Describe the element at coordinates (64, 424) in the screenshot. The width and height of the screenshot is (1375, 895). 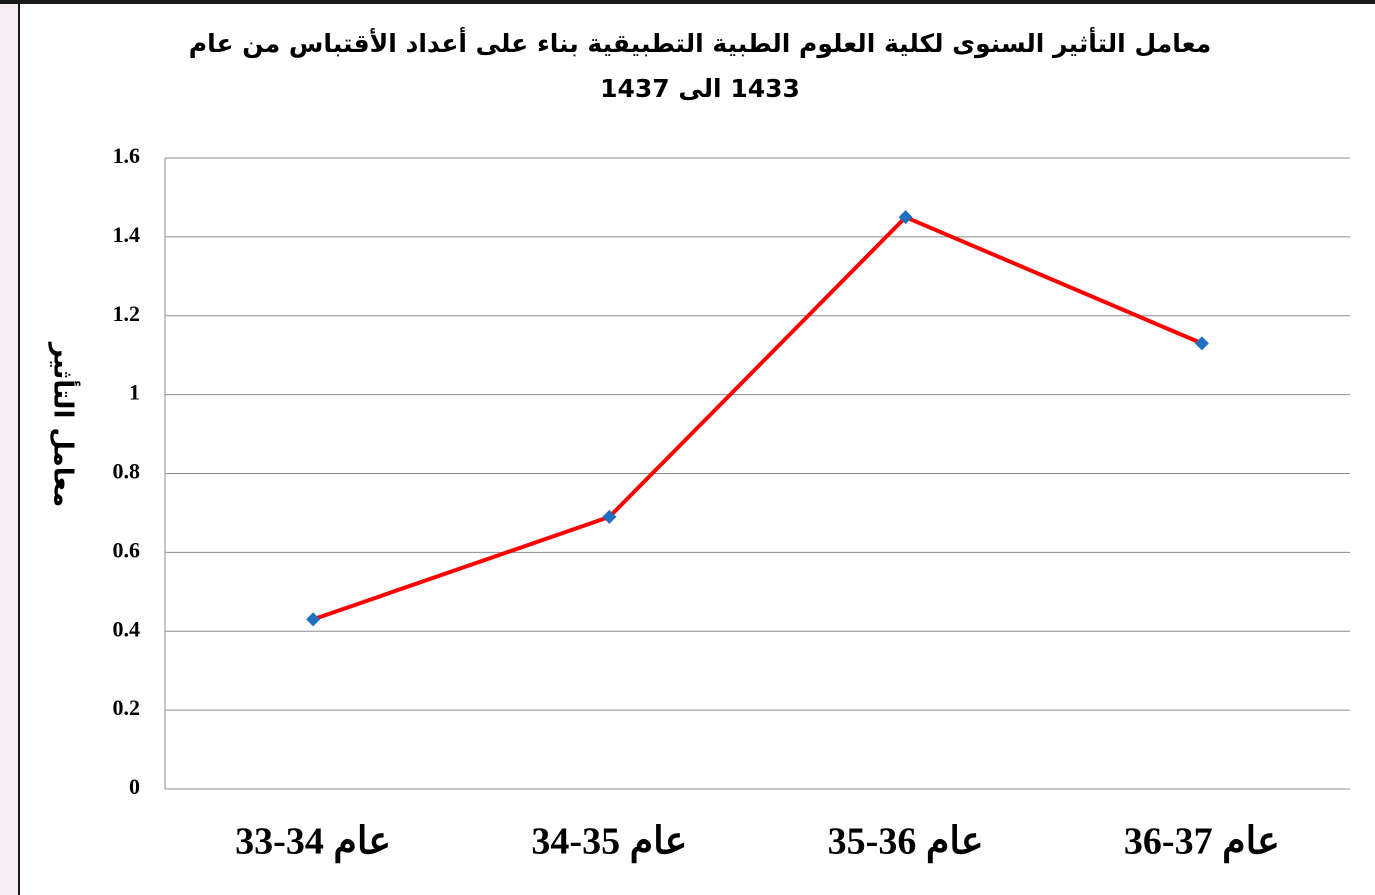
I see `y-axis-label: معامل التأثير` at that location.